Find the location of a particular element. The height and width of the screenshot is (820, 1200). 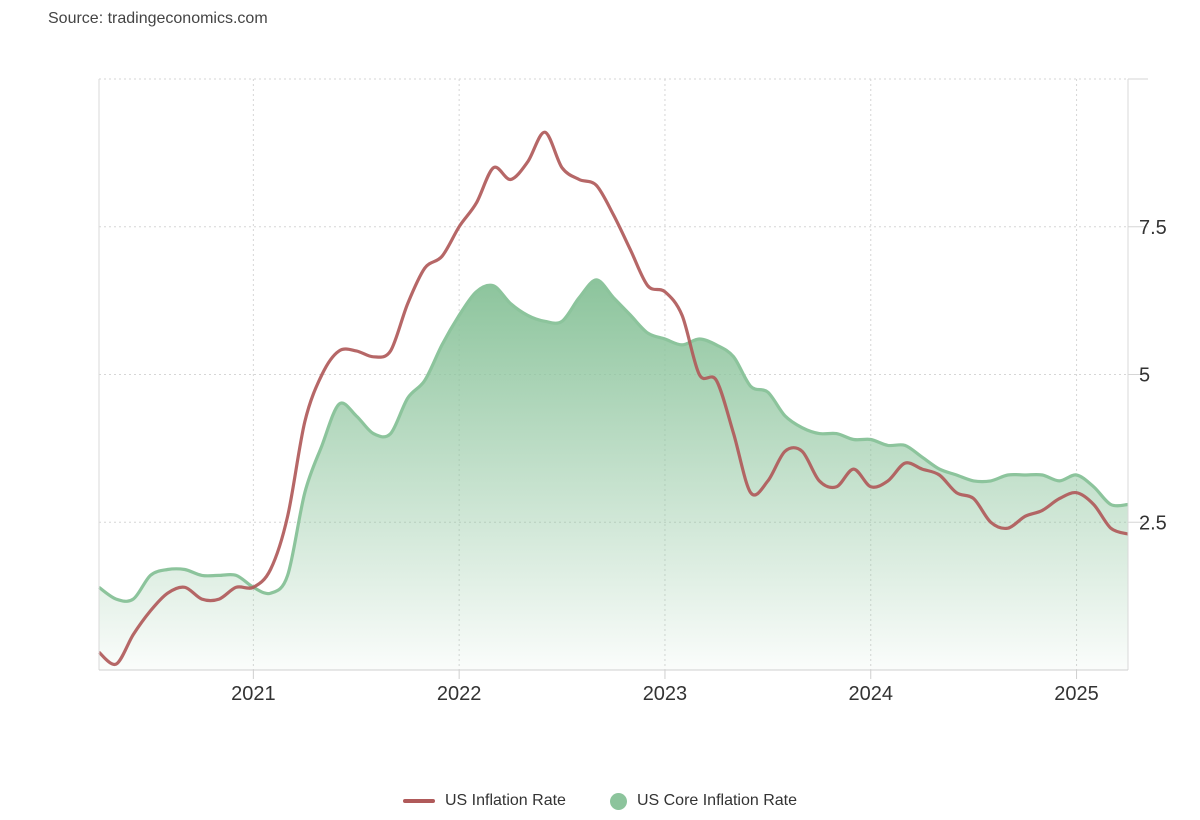

x-tick-label: 2025 is located at coordinates (1076, 694).